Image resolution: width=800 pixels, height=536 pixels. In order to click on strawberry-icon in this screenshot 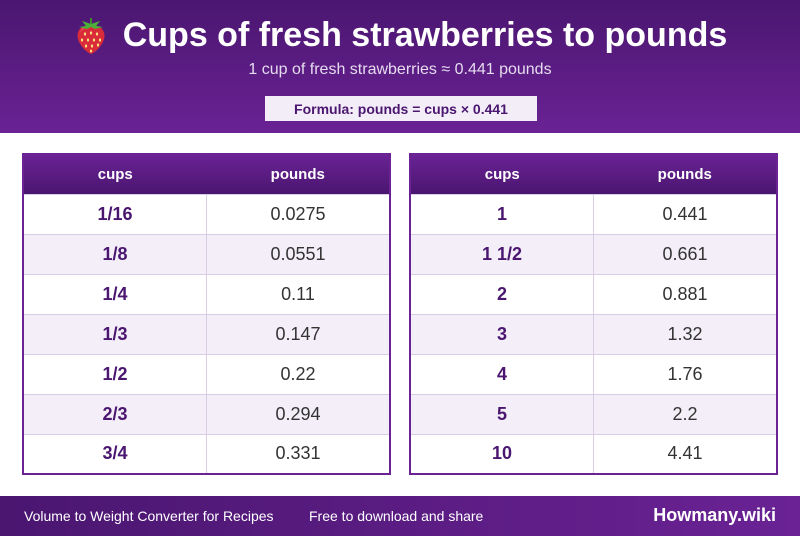, I will do `click(91, 36)`.